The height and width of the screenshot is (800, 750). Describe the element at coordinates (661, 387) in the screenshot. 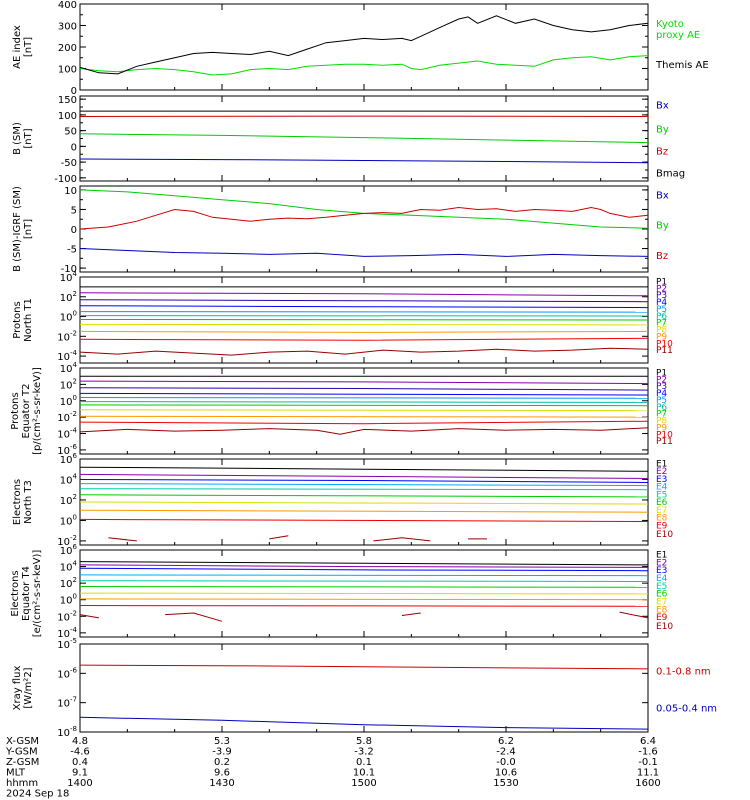

I see `legend-label: P3` at that location.